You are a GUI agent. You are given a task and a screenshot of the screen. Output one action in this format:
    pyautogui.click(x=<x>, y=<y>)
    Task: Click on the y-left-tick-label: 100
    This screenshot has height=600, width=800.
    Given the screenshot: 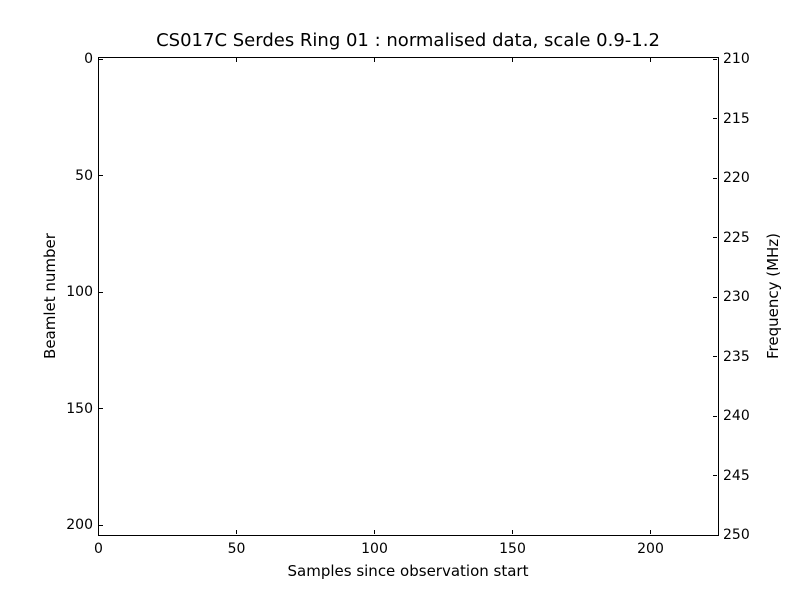 What is the action you would take?
    pyautogui.click(x=79, y=292)
    